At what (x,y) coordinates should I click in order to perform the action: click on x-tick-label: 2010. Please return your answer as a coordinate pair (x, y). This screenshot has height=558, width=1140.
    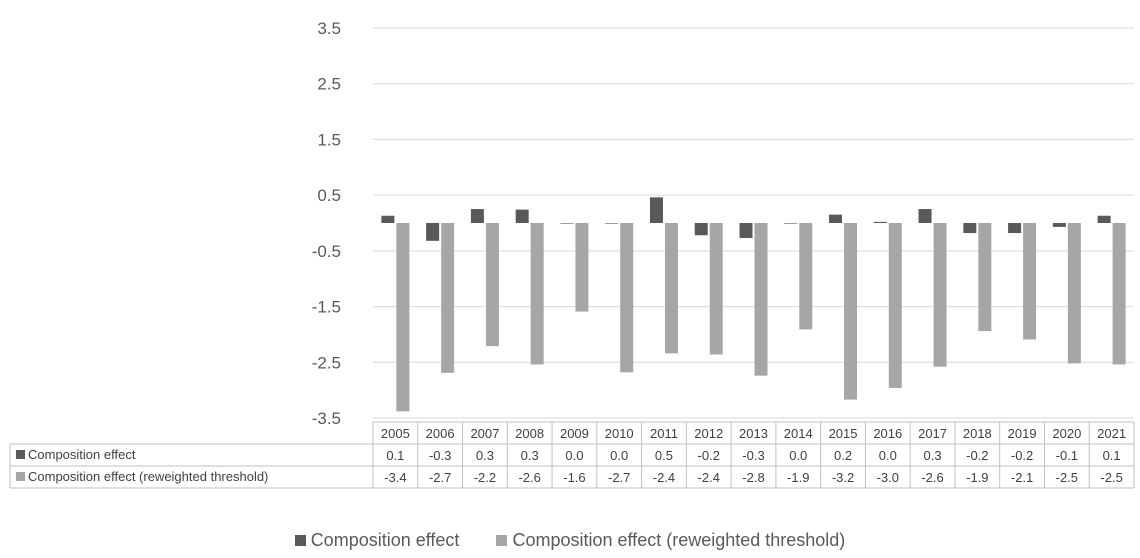
    Looking at the image, I should click on (619, 433).